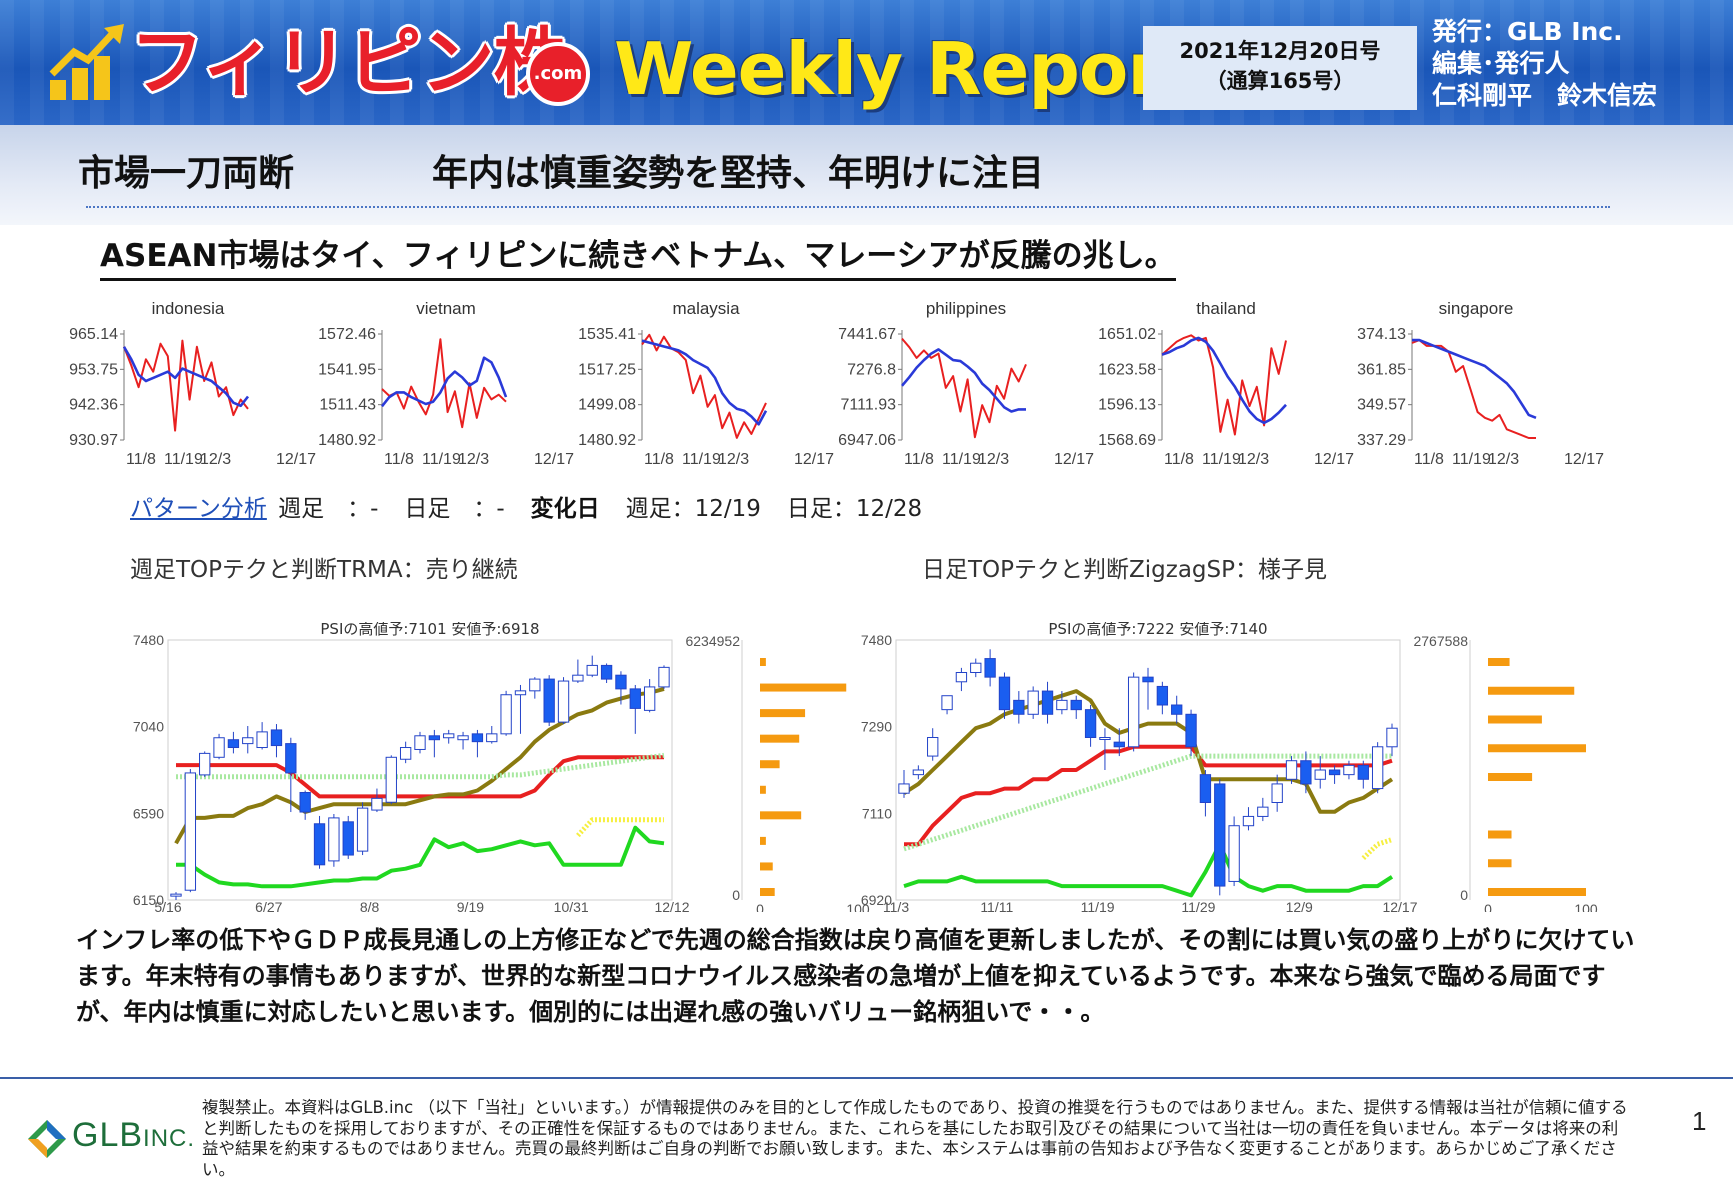 The width and height of the screenshot is (1733, 1200). Describe the element at coordinates (1226, 308) in the screenshot. I see `chart-title: thailand` at that location.